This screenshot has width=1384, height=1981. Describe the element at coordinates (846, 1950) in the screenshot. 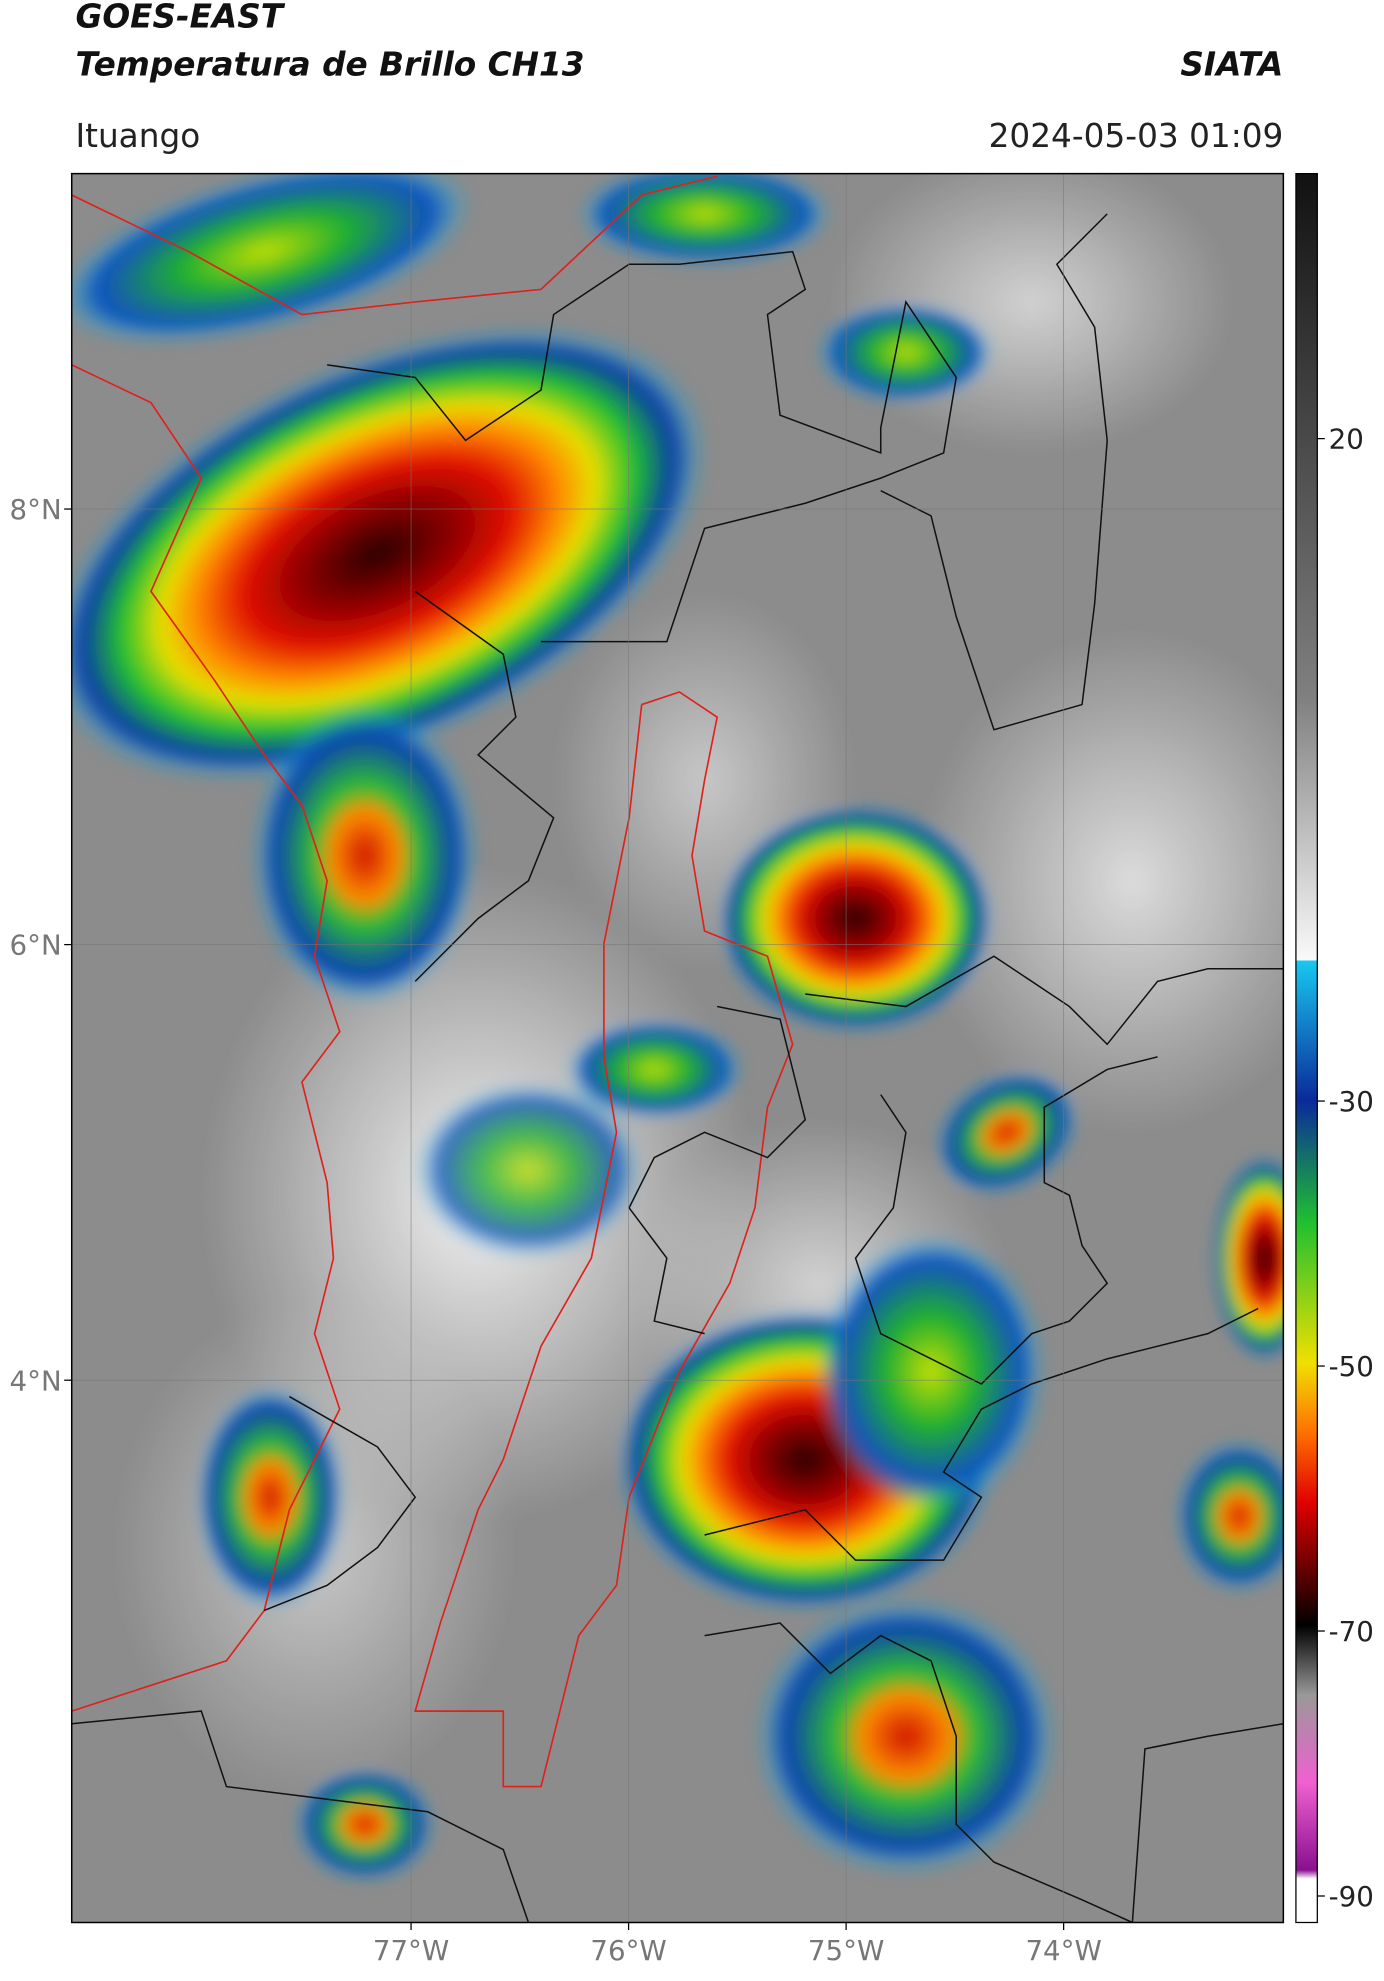

I see `x-tick-label: 75°W` at that location.